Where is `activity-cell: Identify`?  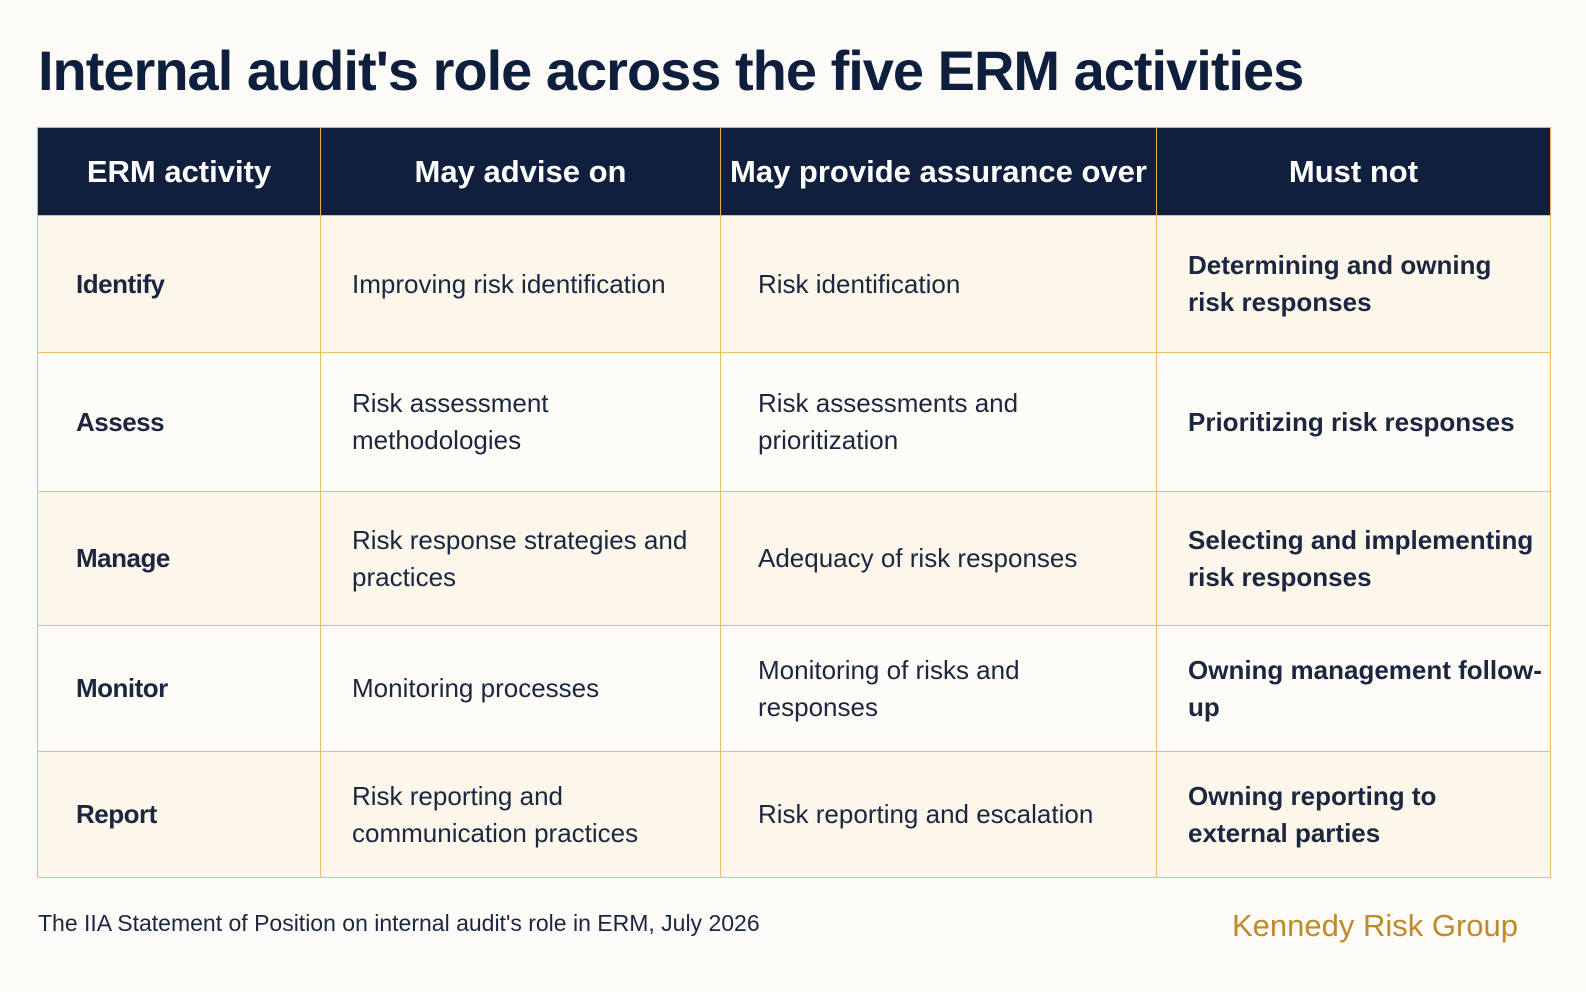
activity-cell: Identify is located at coordinates (179, 284).